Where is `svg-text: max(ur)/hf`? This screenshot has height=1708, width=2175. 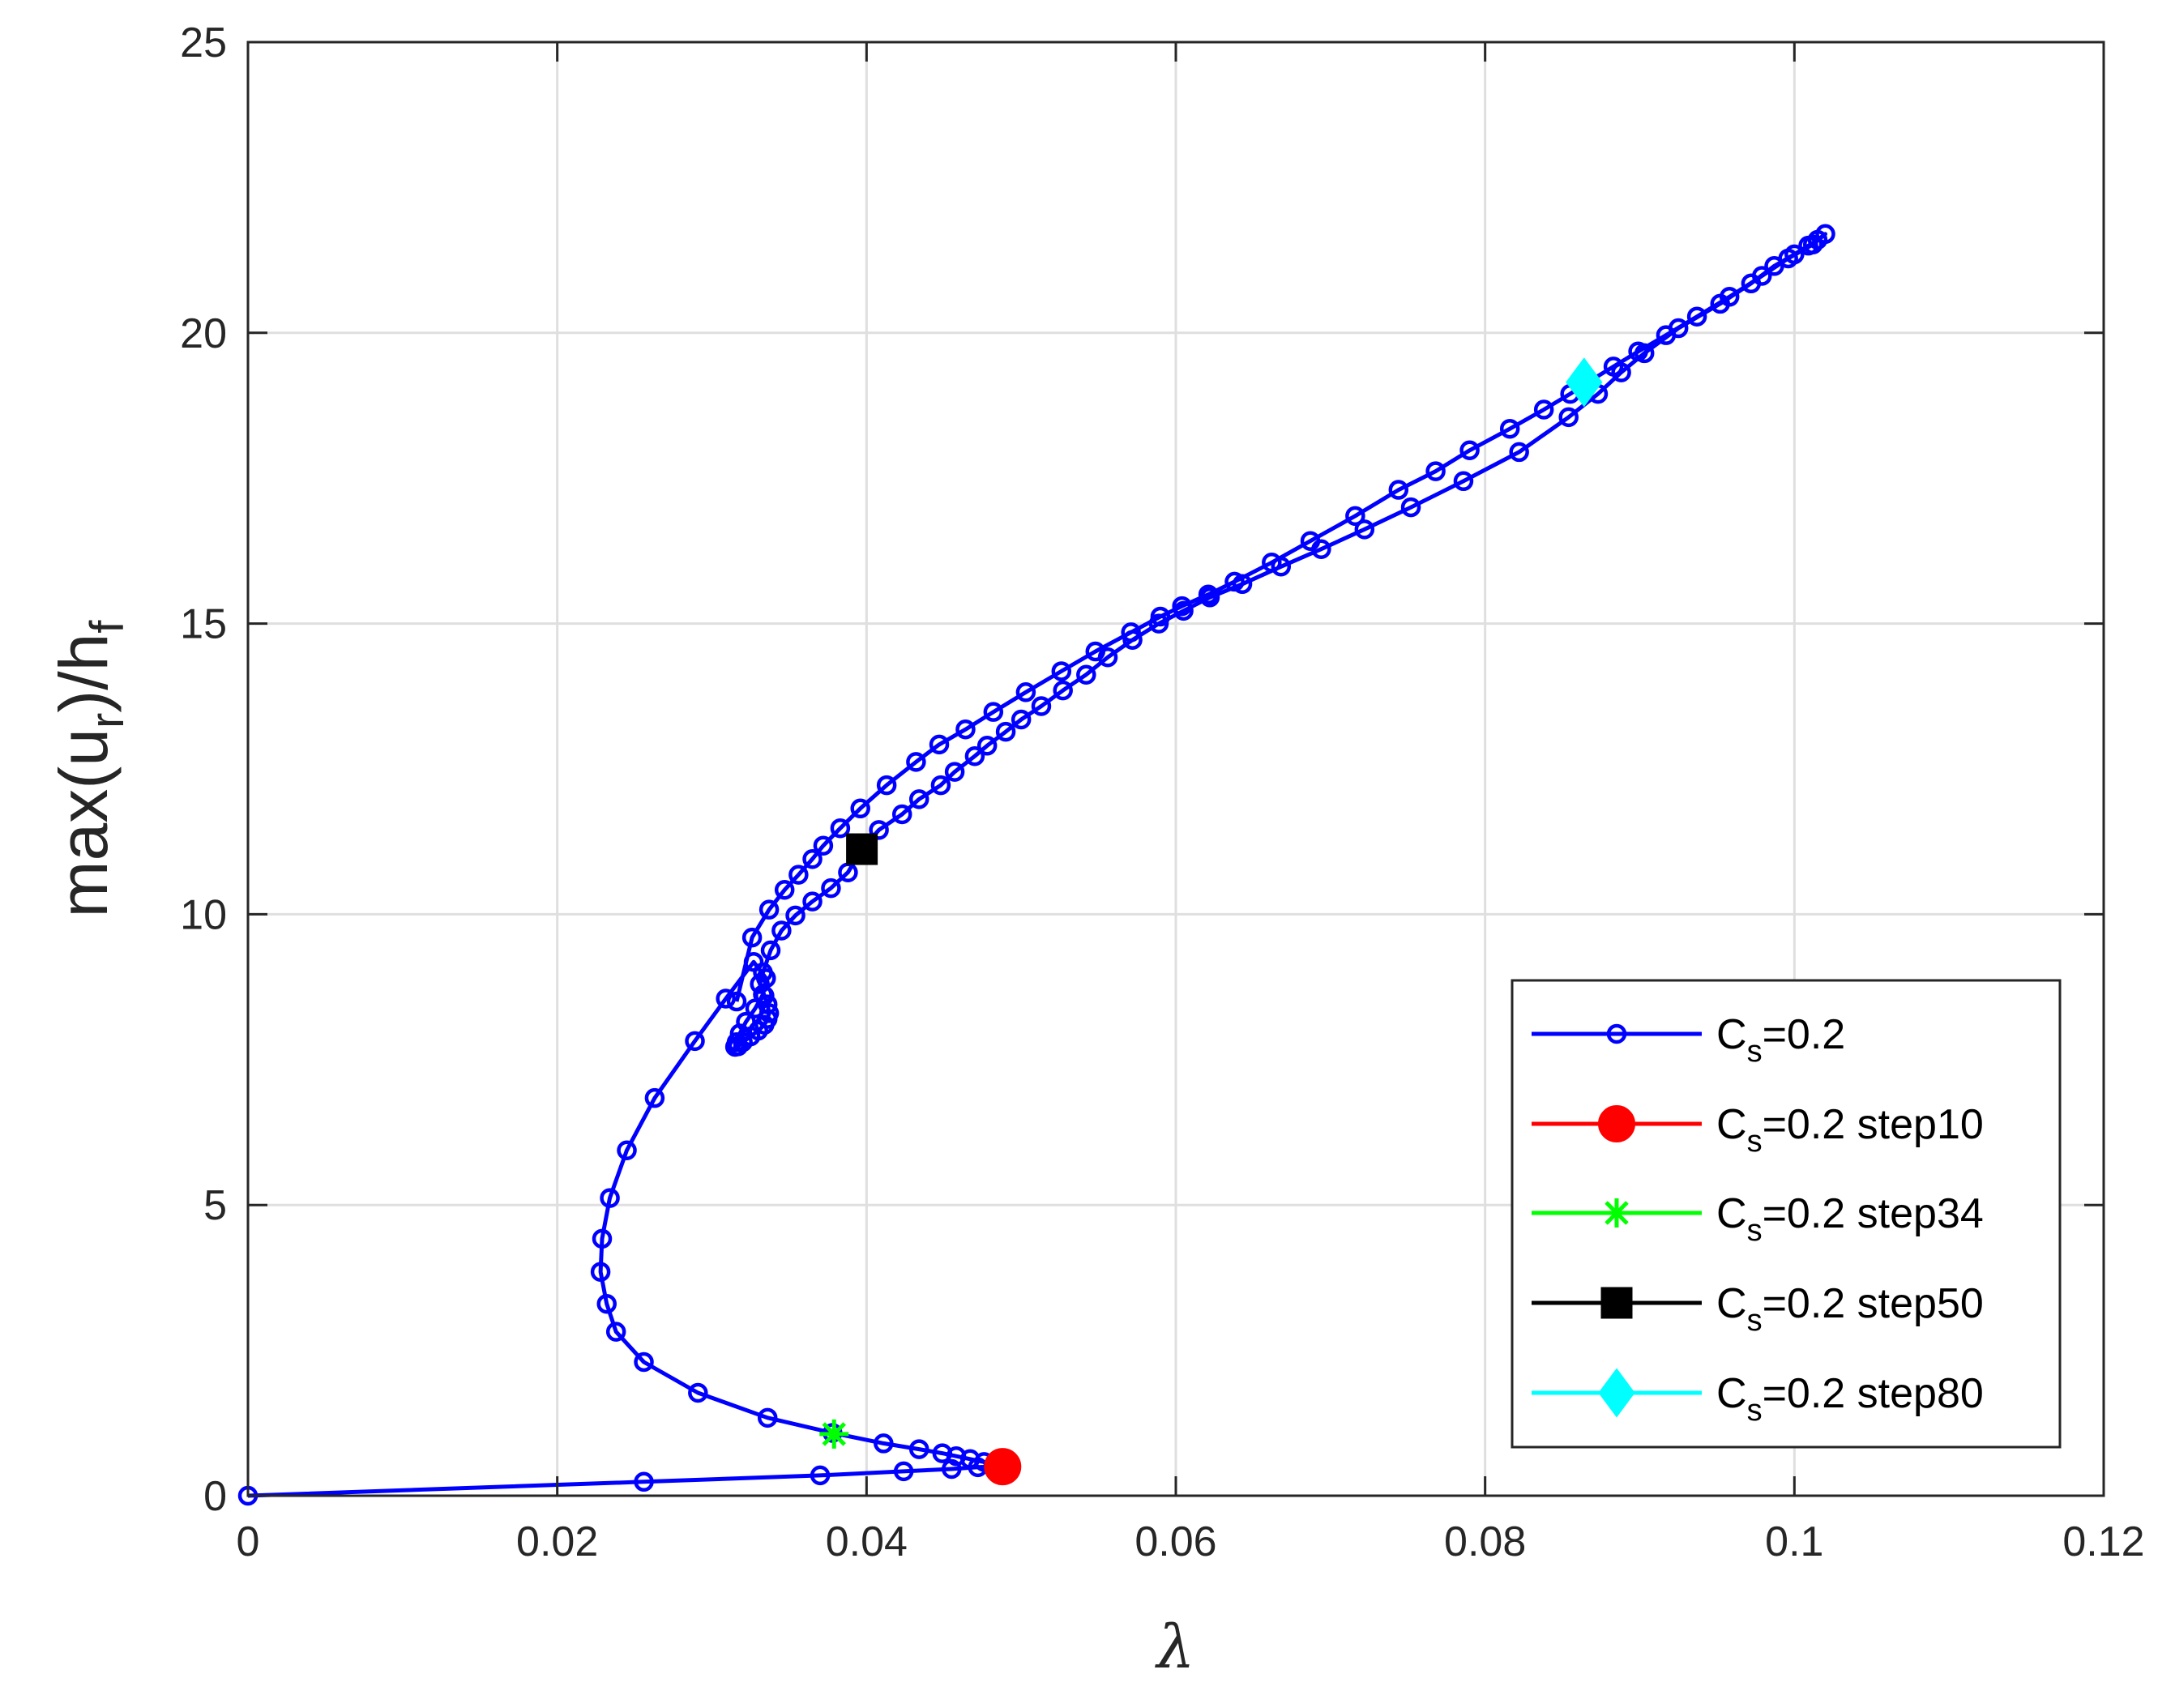 svg-text: max(ur)/hf is located at coordinates (90, 769).